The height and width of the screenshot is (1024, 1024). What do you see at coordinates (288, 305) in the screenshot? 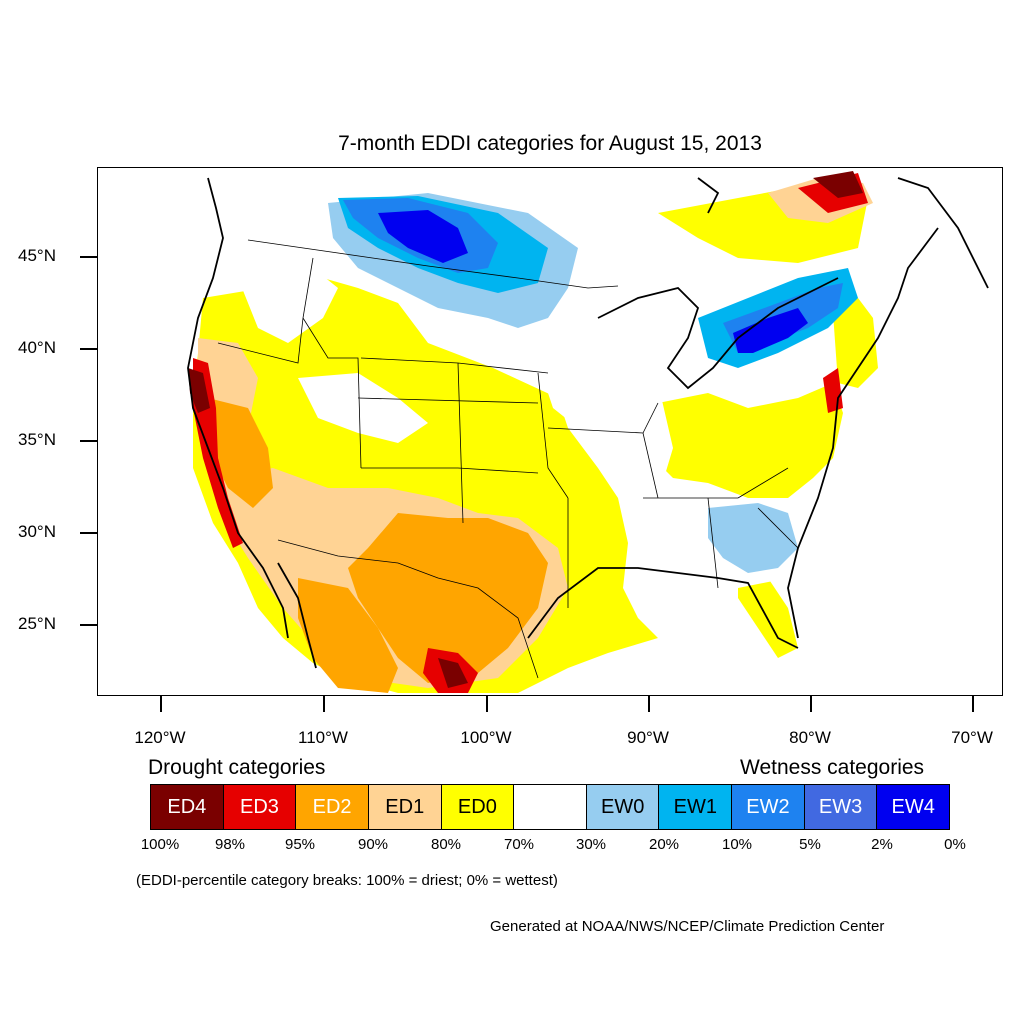
I see `normal-region-northwest` at bounding box center [288, 305].